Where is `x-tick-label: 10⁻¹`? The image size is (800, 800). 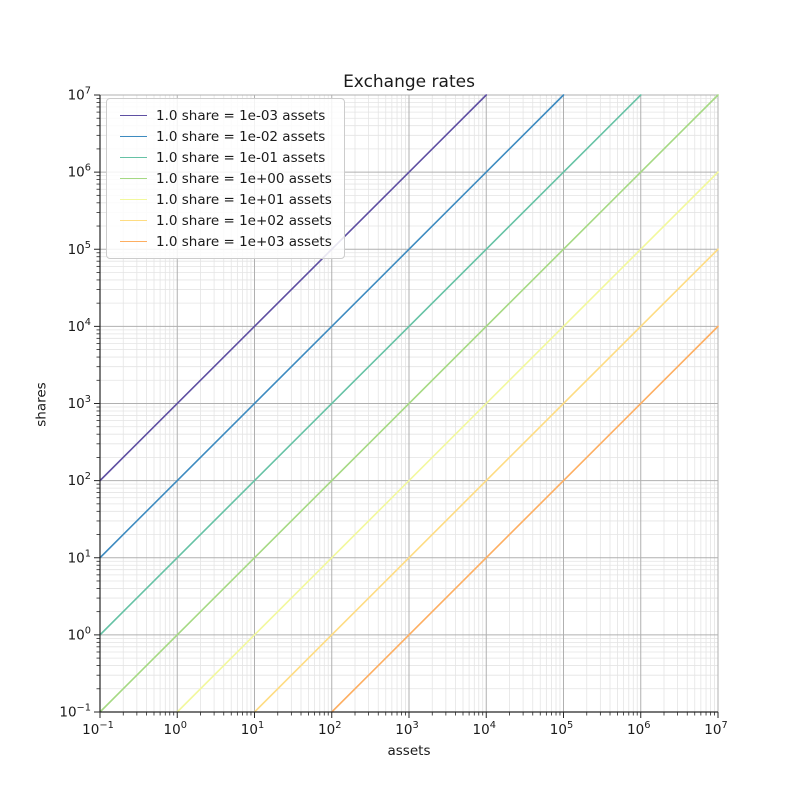 x-tick-label: 10⁻¹ is located at coordinates (98, 729).